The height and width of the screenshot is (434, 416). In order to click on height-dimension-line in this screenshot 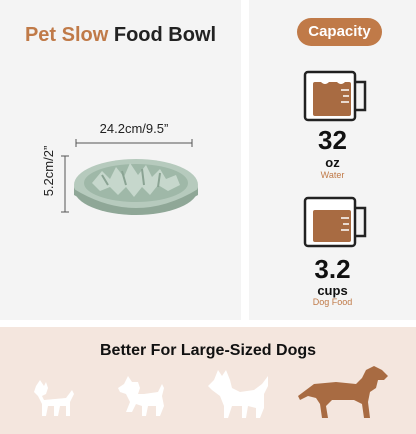, I will do `click(65, 184)`.